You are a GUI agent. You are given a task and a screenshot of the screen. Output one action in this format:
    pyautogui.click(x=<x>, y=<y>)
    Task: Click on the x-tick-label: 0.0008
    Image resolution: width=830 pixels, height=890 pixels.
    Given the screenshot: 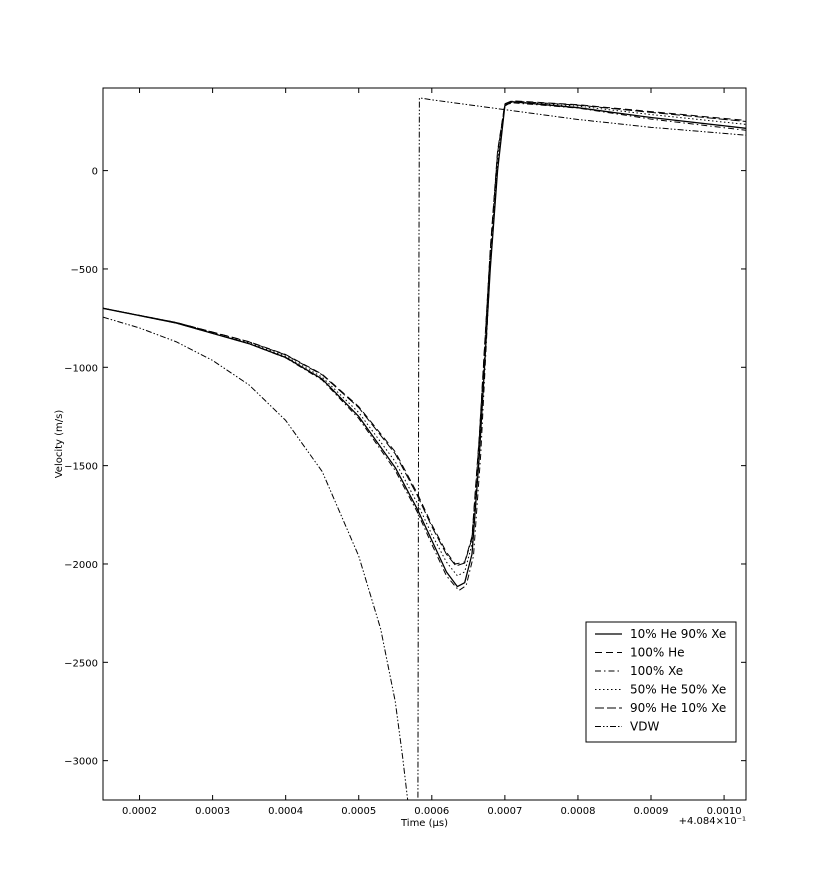 What is the action you would take?
    pyautogui.click(x=577, y=811)
    